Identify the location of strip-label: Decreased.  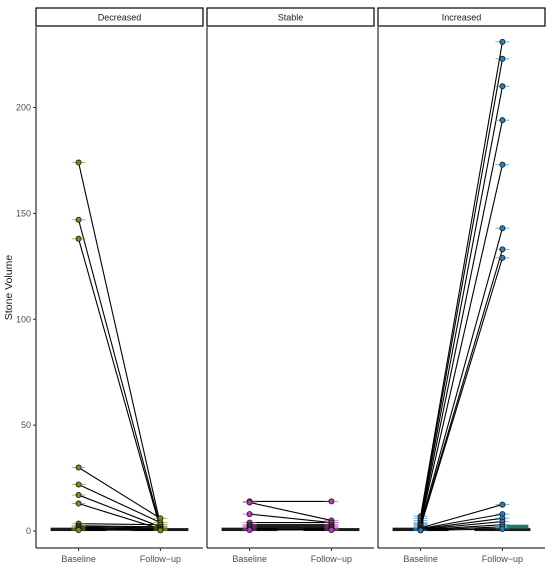
(120, 18).